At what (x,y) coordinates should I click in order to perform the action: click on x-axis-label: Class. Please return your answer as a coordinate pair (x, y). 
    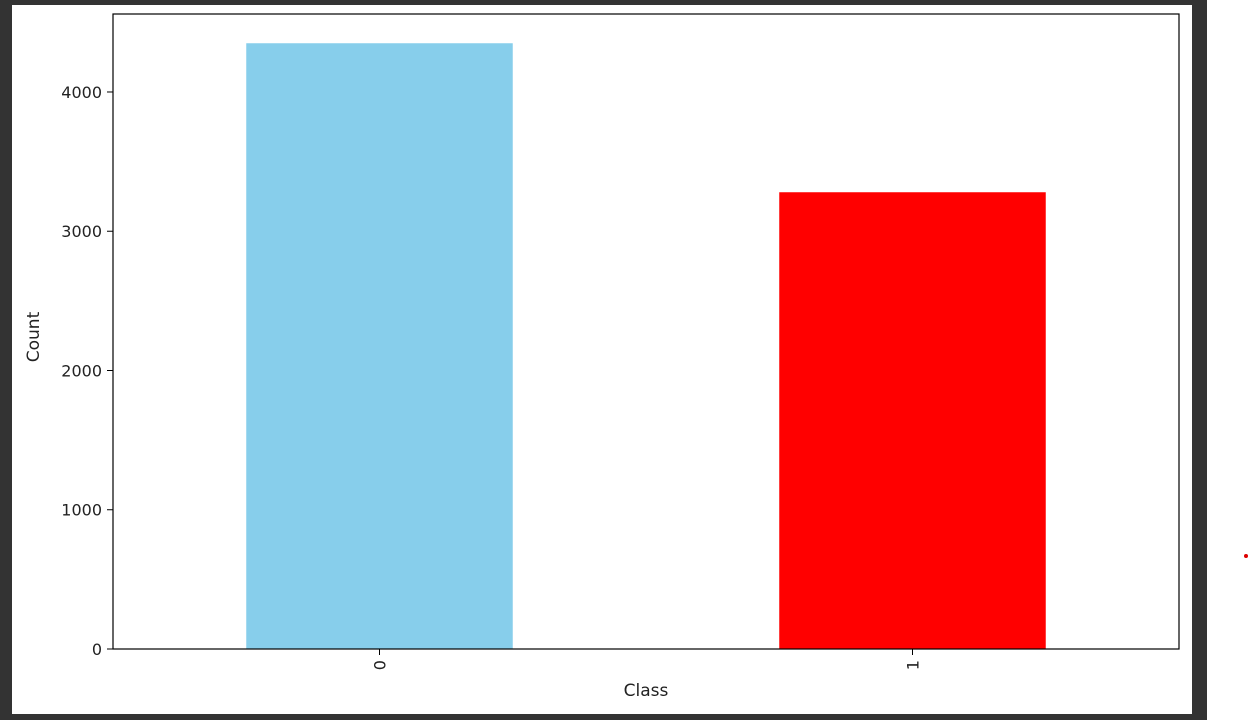
    Looking at the image, I should click on (646, 691).